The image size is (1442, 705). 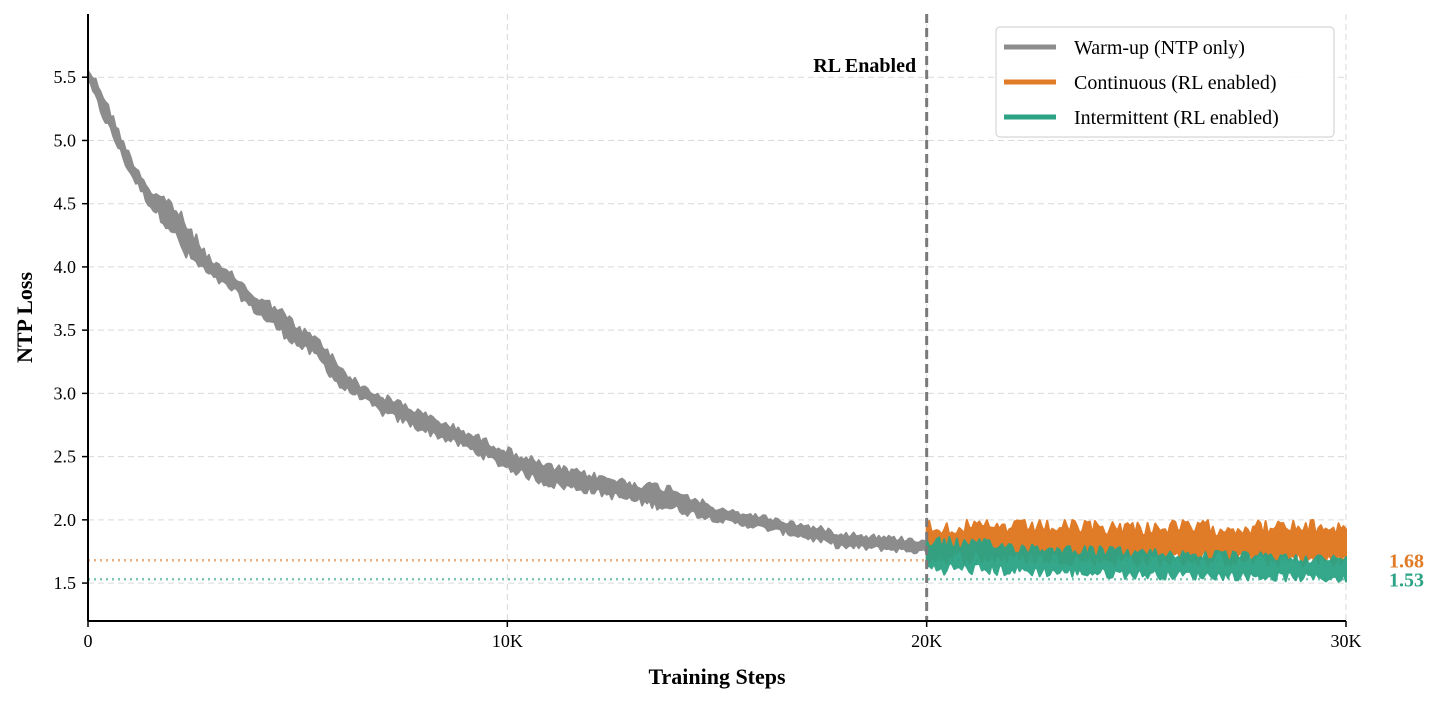 I want to click on rl-enabled-label: RL Enabled, so click(x=864, y=66).